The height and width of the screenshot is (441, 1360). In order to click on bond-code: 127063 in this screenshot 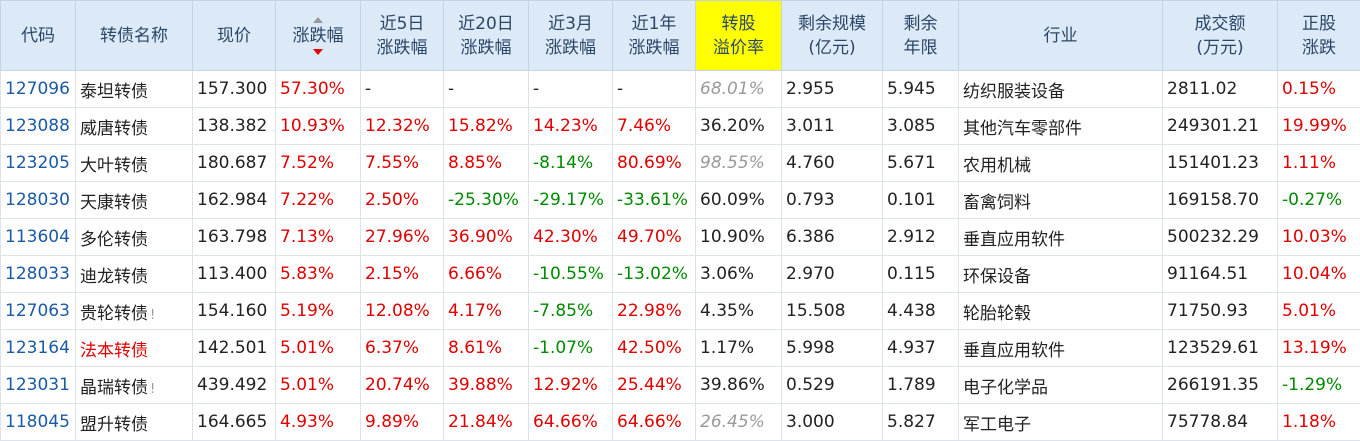, I will do `click(38, 311)`.